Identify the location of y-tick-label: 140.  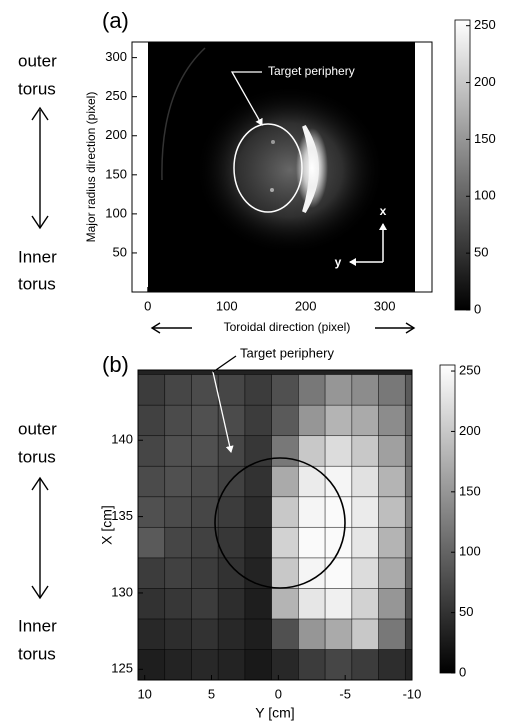
(122, 439).